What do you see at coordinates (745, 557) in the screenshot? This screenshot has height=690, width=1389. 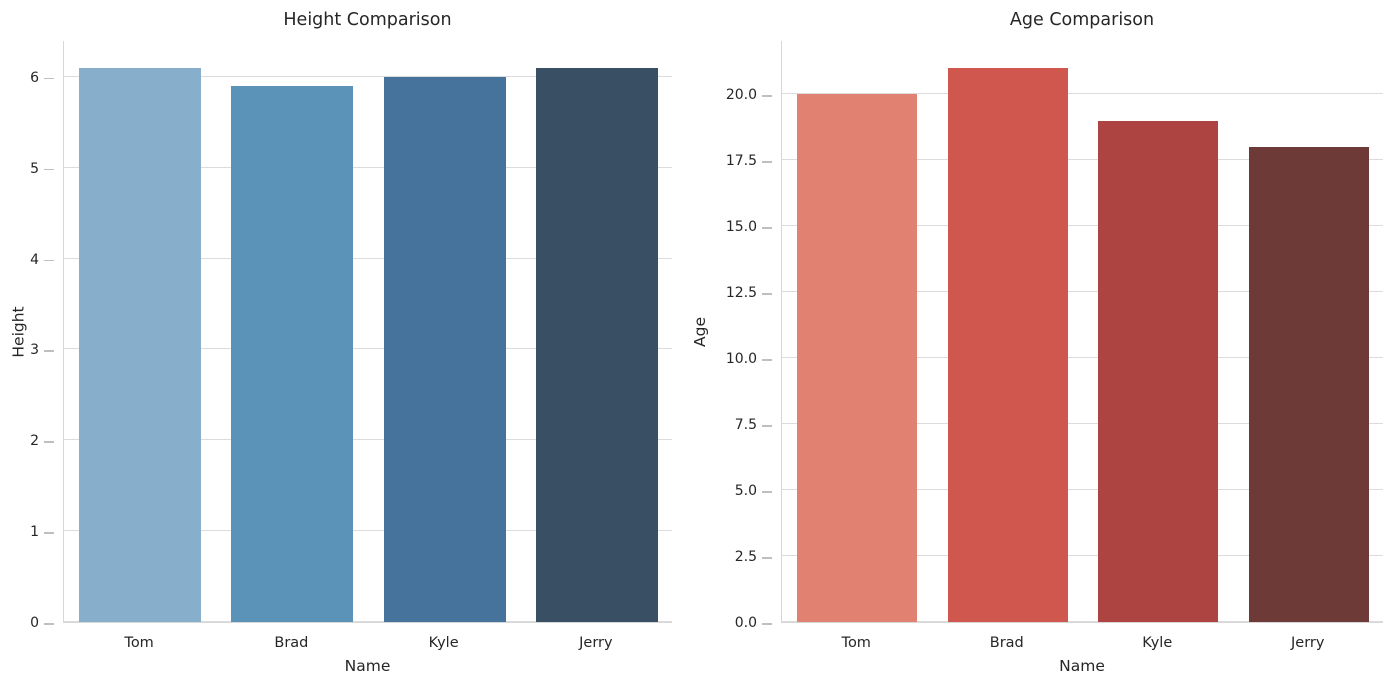 I see `y-tick-label: 2.5` at bounding box center [745, 557].